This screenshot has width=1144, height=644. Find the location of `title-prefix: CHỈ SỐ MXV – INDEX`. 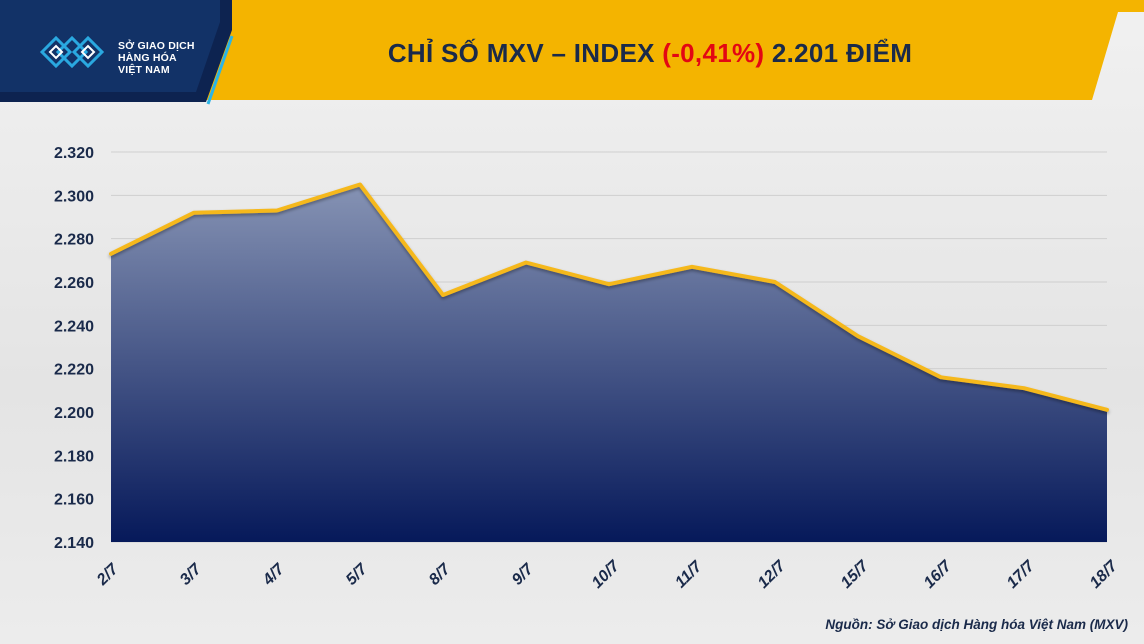

title-prefix: CHỈ SỐ MXV – INDEX is located at coordinates (525, 53).